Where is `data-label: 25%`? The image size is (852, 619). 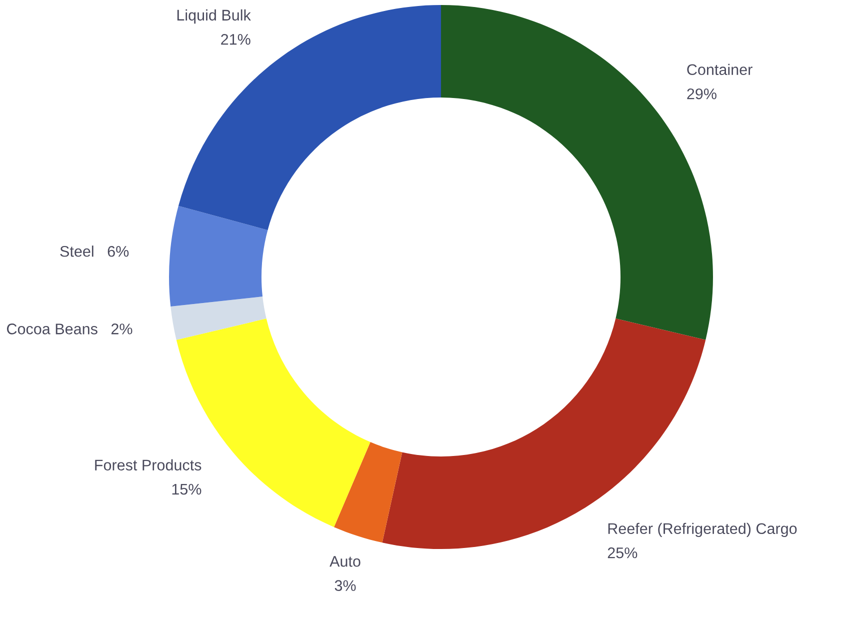
data-label: 25% is located at coordinates (623, 552).